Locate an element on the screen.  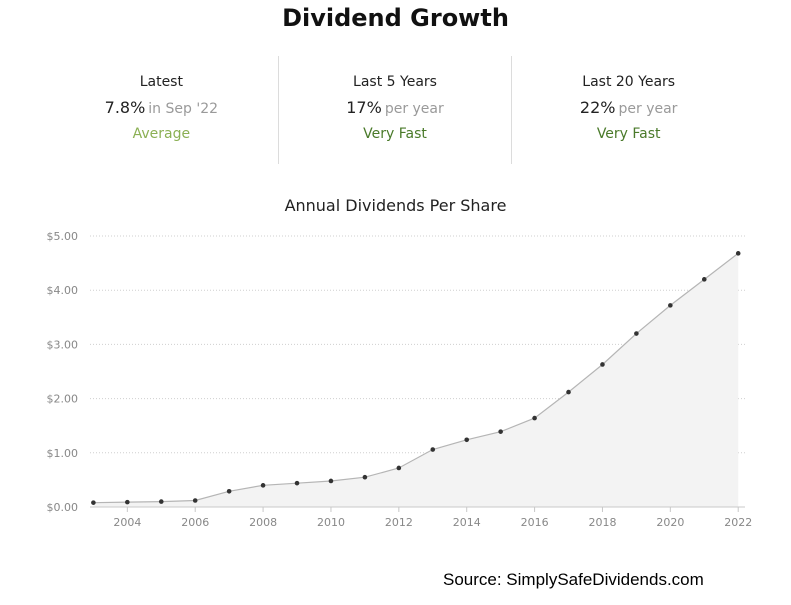
stat-rating: Average is located at coordinates (161, 134).